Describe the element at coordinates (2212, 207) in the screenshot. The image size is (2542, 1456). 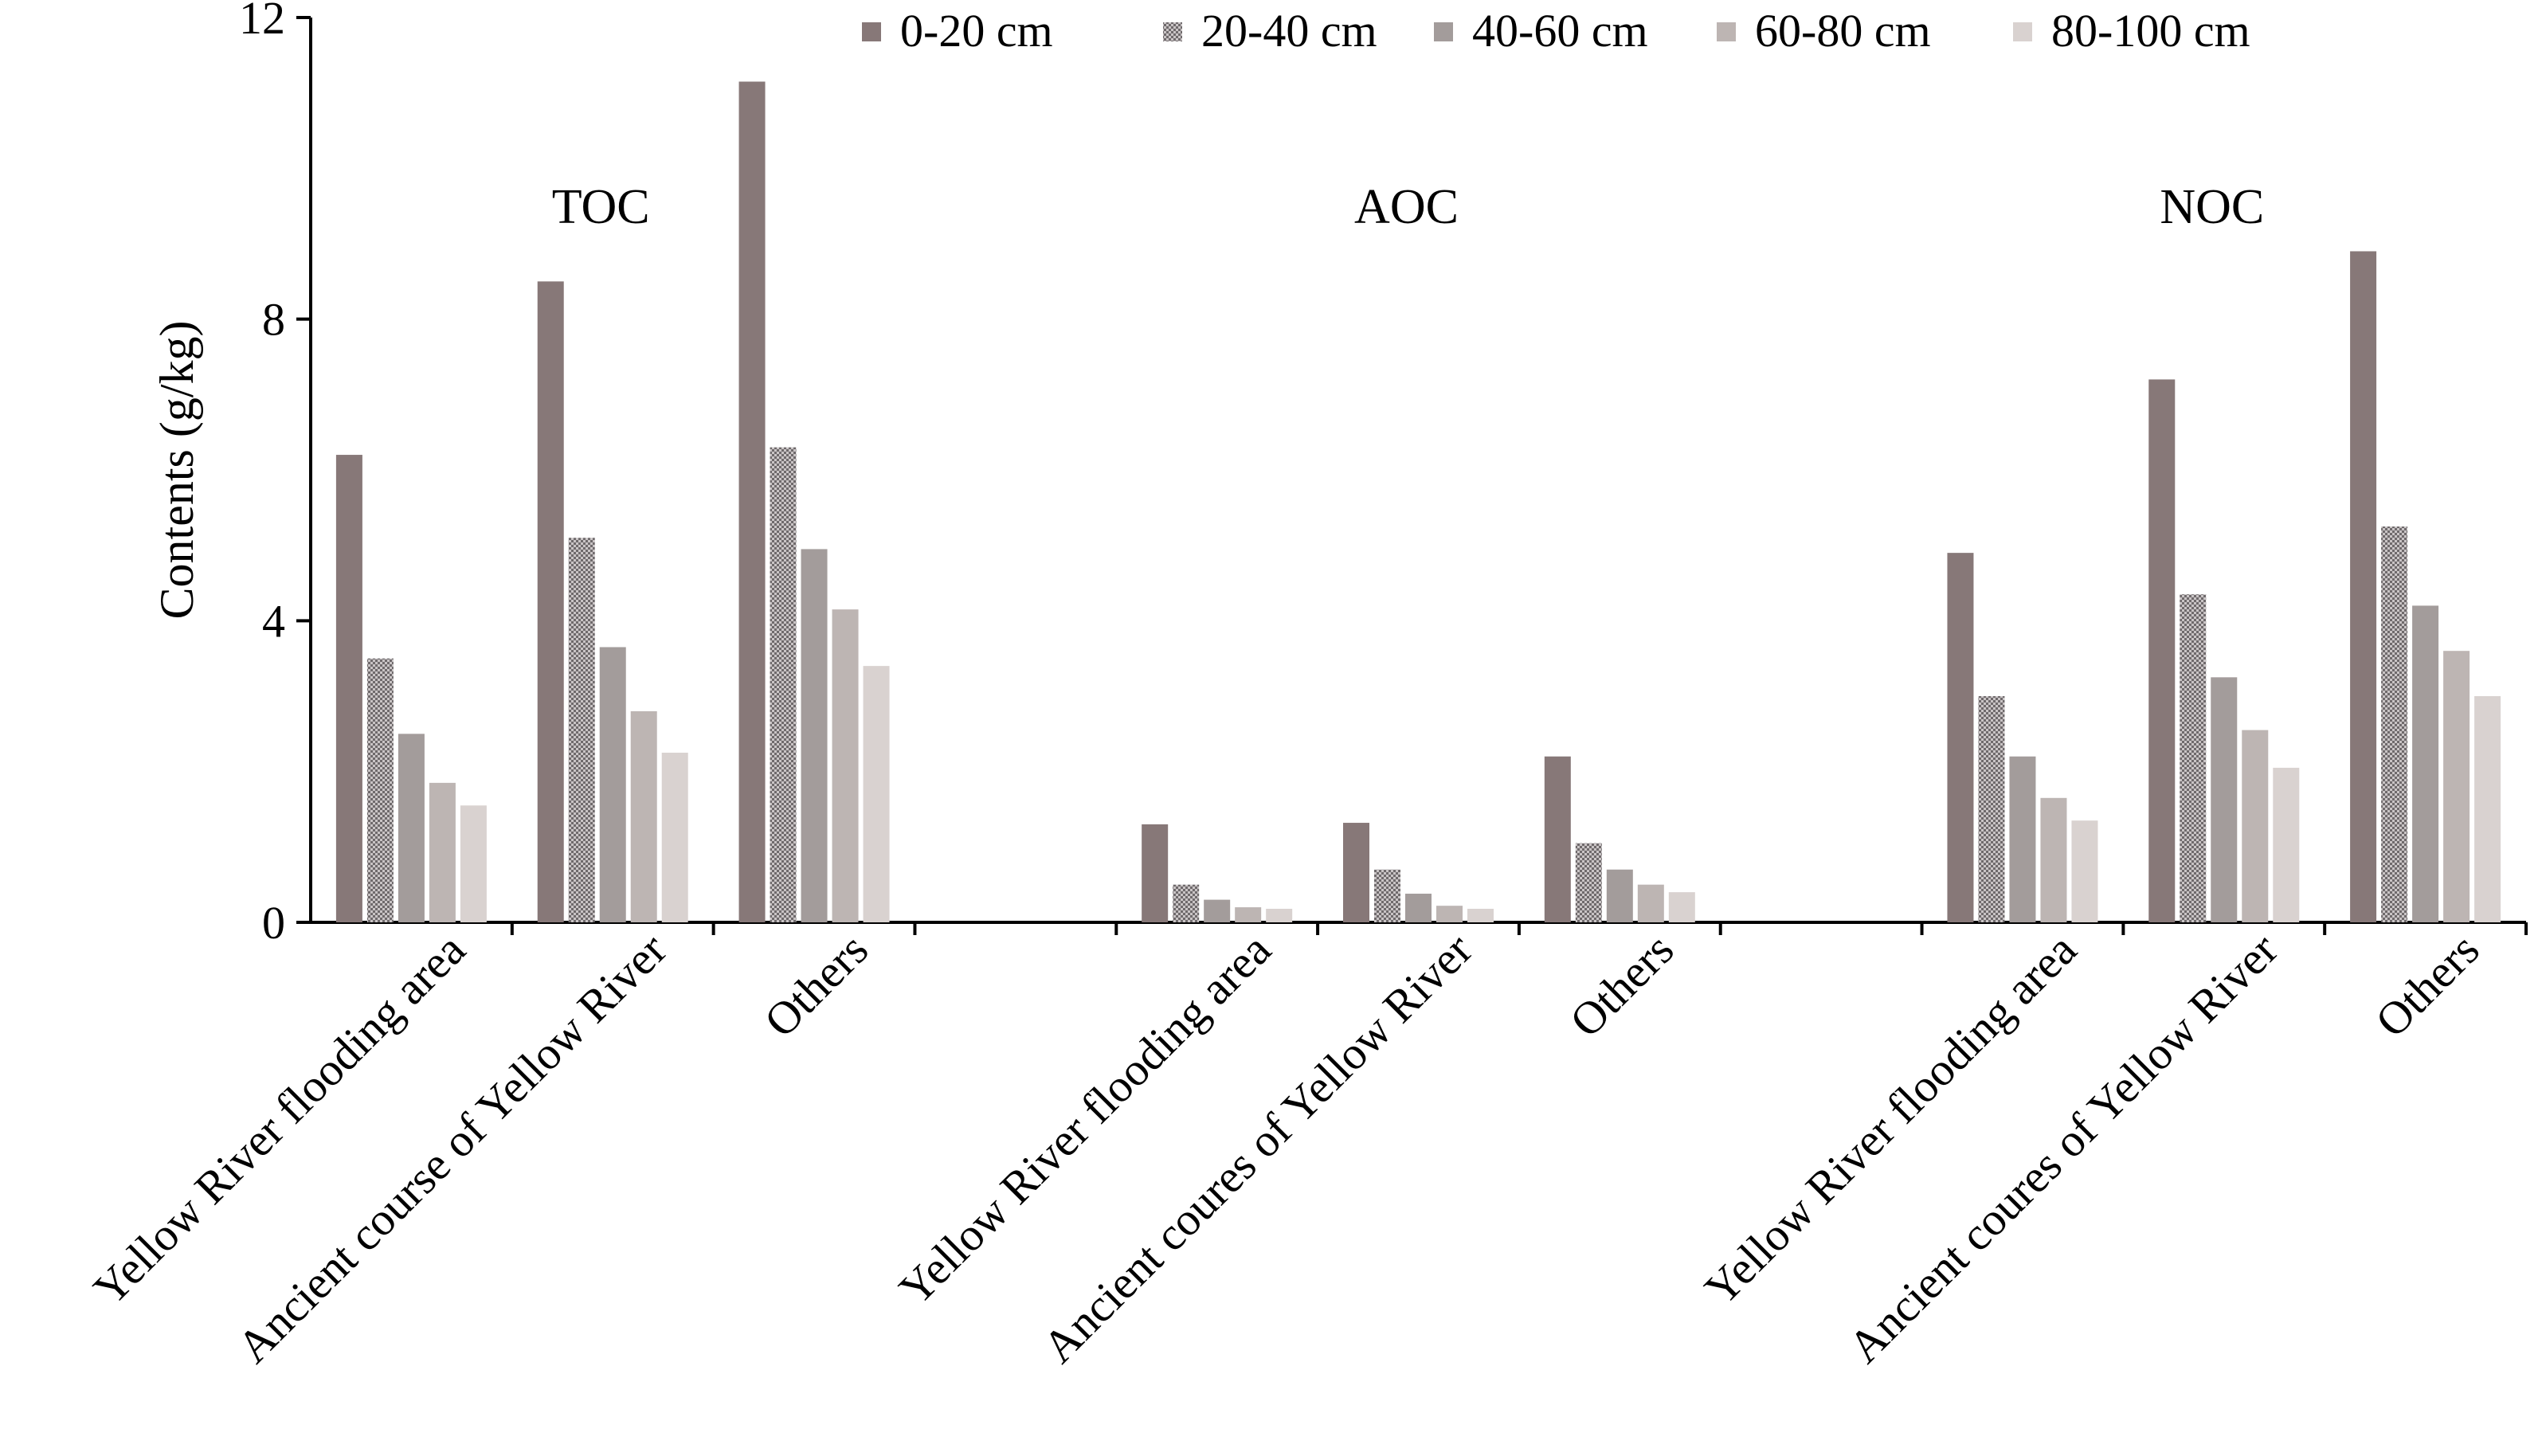
I see `group-label: NOC` at that location.